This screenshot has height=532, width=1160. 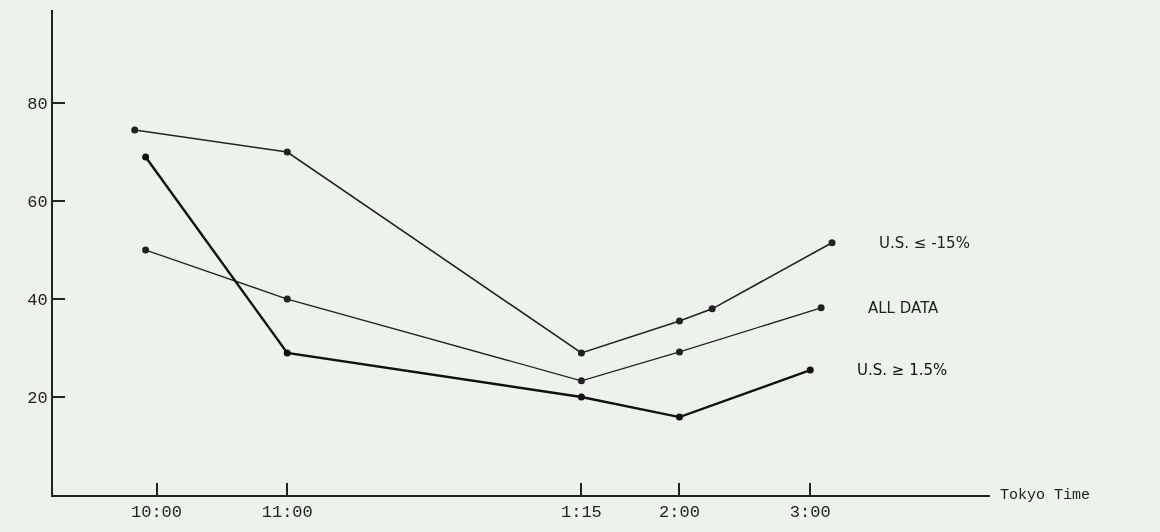 What do you see at coordinates (924, 243) in the screenshot?
I see `text: U.S. ≤ -15%` at bounding box center [924, 243].